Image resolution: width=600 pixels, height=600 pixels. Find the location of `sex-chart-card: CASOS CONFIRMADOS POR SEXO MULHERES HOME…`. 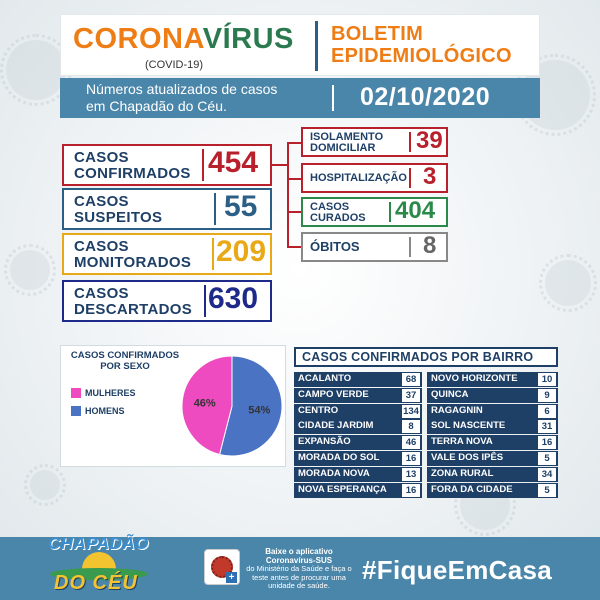

sex-chart-card: CASOS CONFIRMADOS POR SEXO MULHERES HOME… is located at coordinates (173, 406).